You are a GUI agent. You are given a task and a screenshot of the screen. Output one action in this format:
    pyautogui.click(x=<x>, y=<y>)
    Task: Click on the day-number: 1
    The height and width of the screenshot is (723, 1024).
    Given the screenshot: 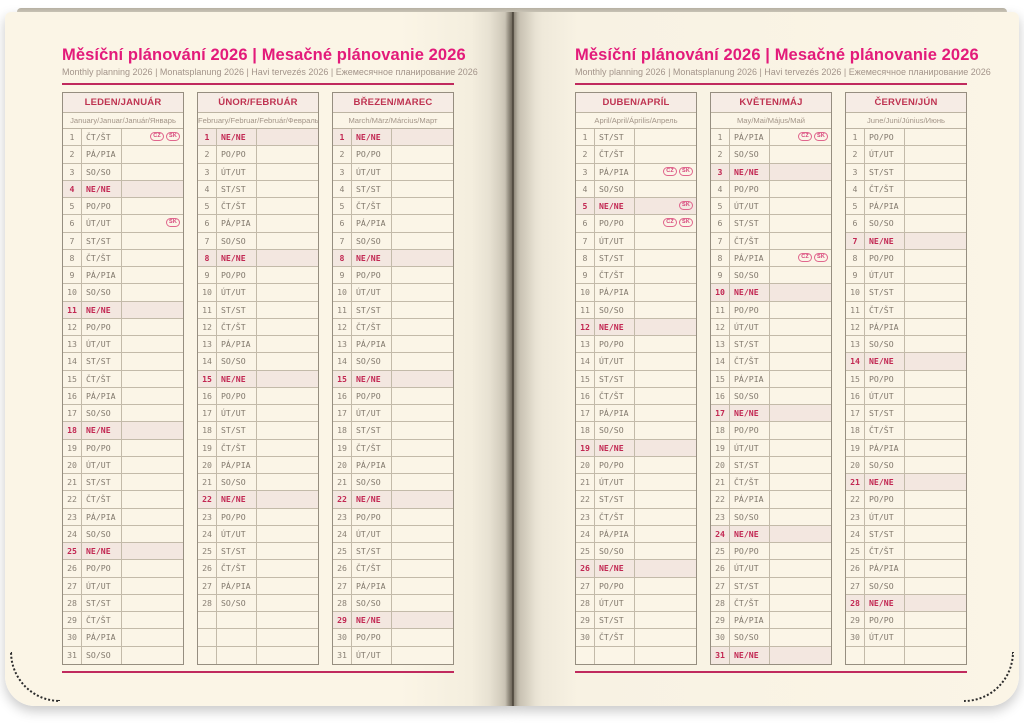 What is the action you would take?
    pyautogui.click(x=342, y=137)
    